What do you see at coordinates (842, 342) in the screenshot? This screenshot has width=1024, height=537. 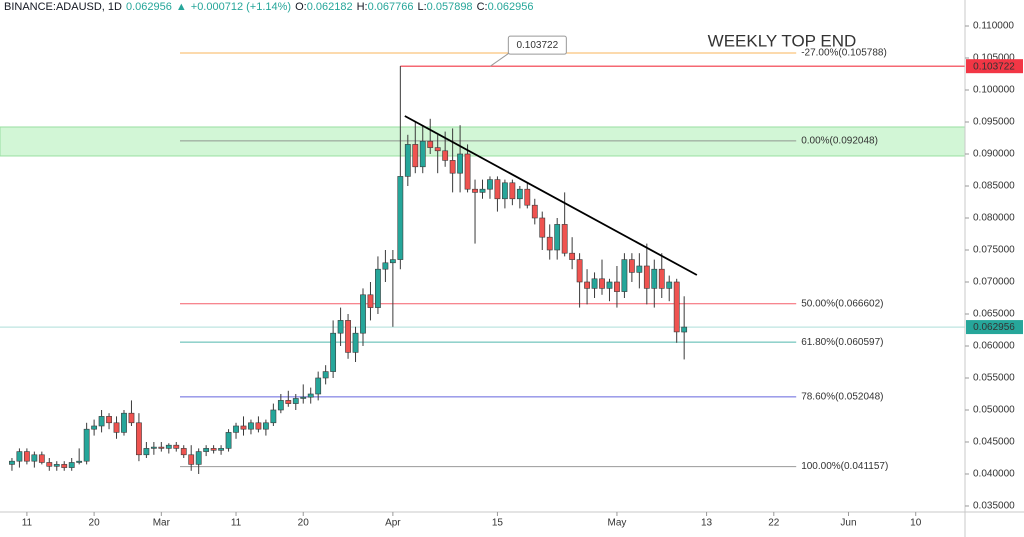 I see `fib-label: 61.80%(0.060597)` at bounding box center [842, 342].